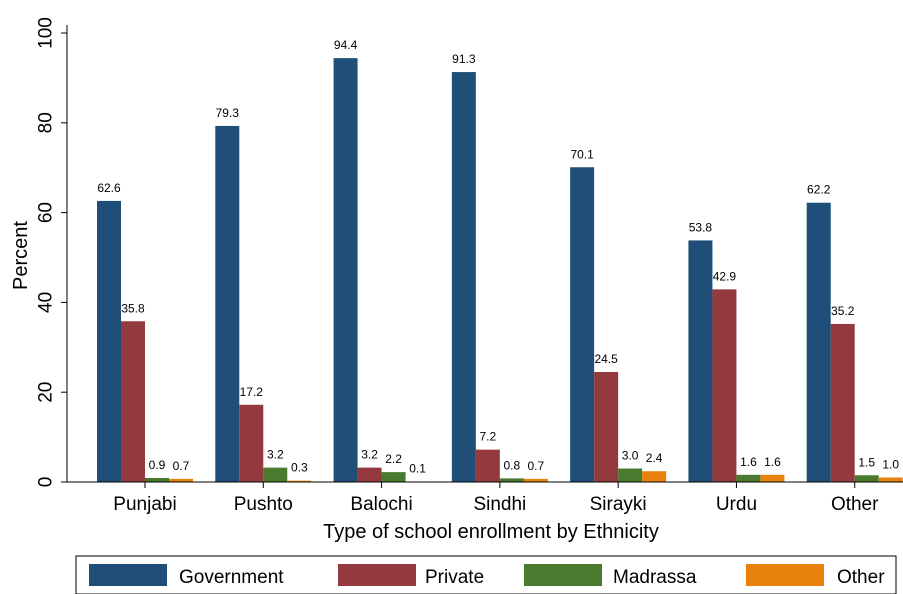 Image resolution: width=903 pixels, height=594 pixels. Describe the element at coordinates (46, 302) in the screenshot. I see `y-tick-label: 40` at that location.